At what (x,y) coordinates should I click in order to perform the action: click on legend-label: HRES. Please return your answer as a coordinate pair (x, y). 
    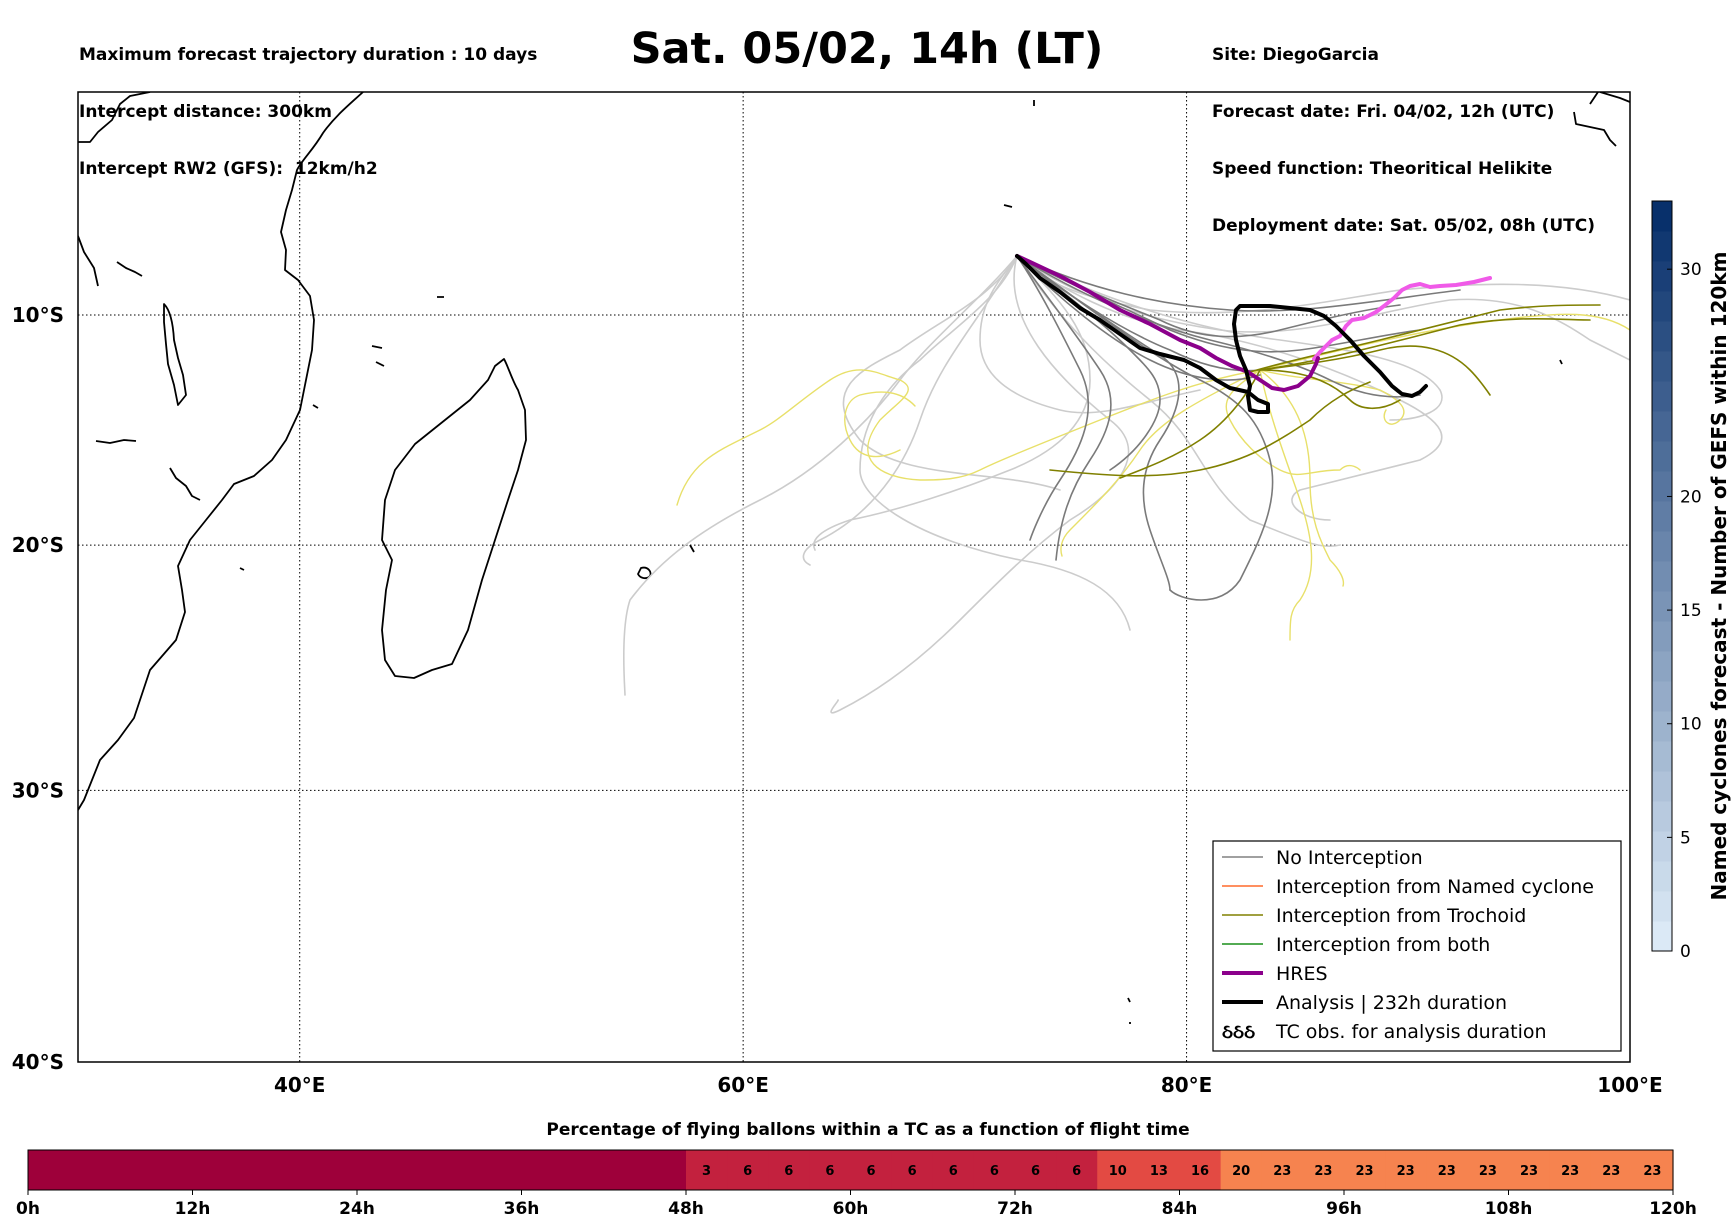
    Looking at the image, I should click on (1302, 974).